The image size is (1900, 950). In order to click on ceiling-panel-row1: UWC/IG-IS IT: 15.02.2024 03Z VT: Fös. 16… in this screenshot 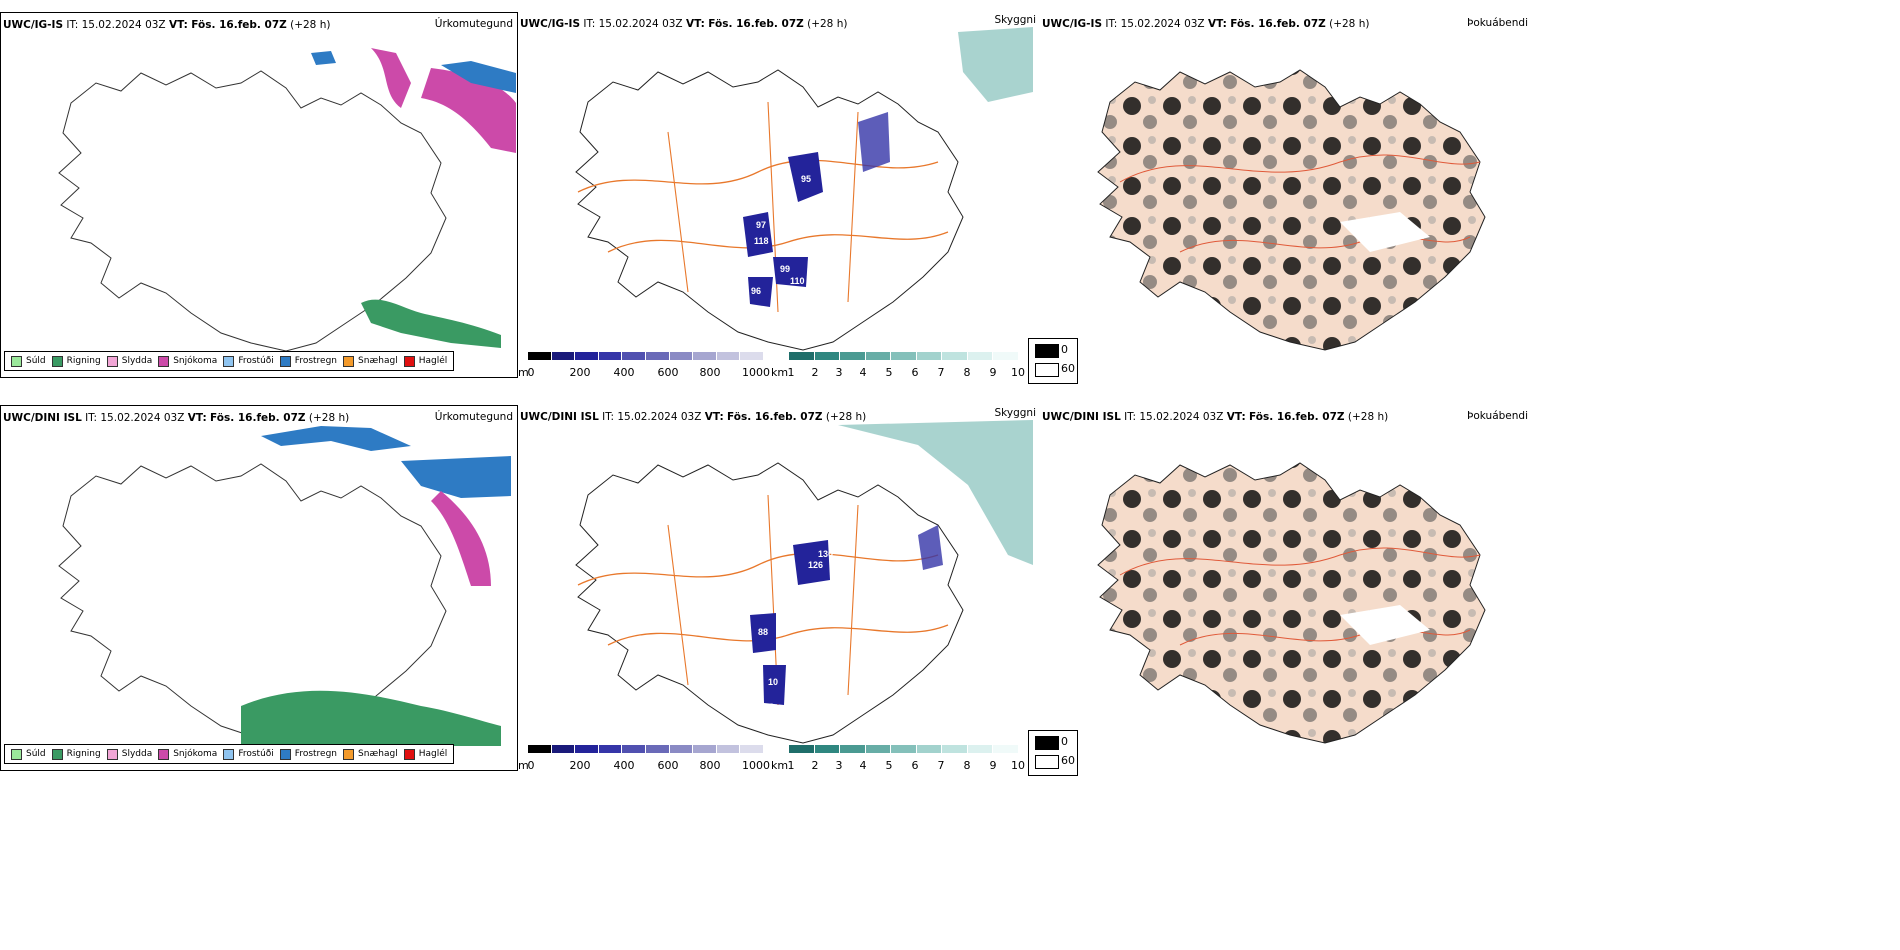, I will do `click(778, 197)`.